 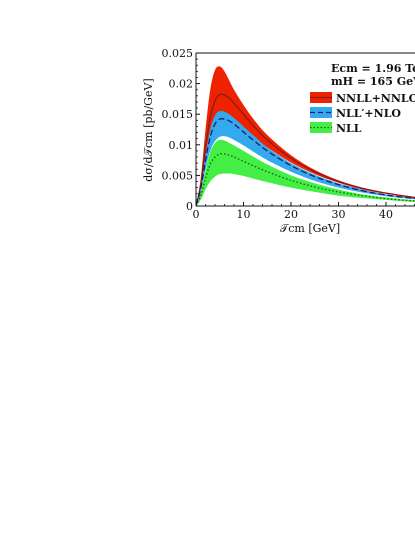 I want to click on x-ticks: 0 10 20 30 40, so click(x=304, y=211).